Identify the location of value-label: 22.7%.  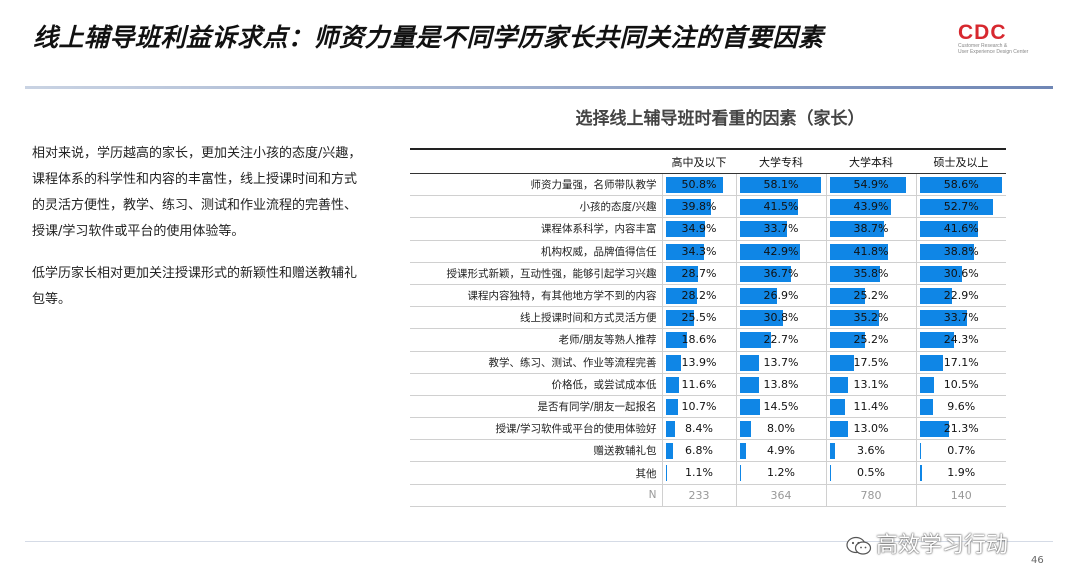
(781, 340).